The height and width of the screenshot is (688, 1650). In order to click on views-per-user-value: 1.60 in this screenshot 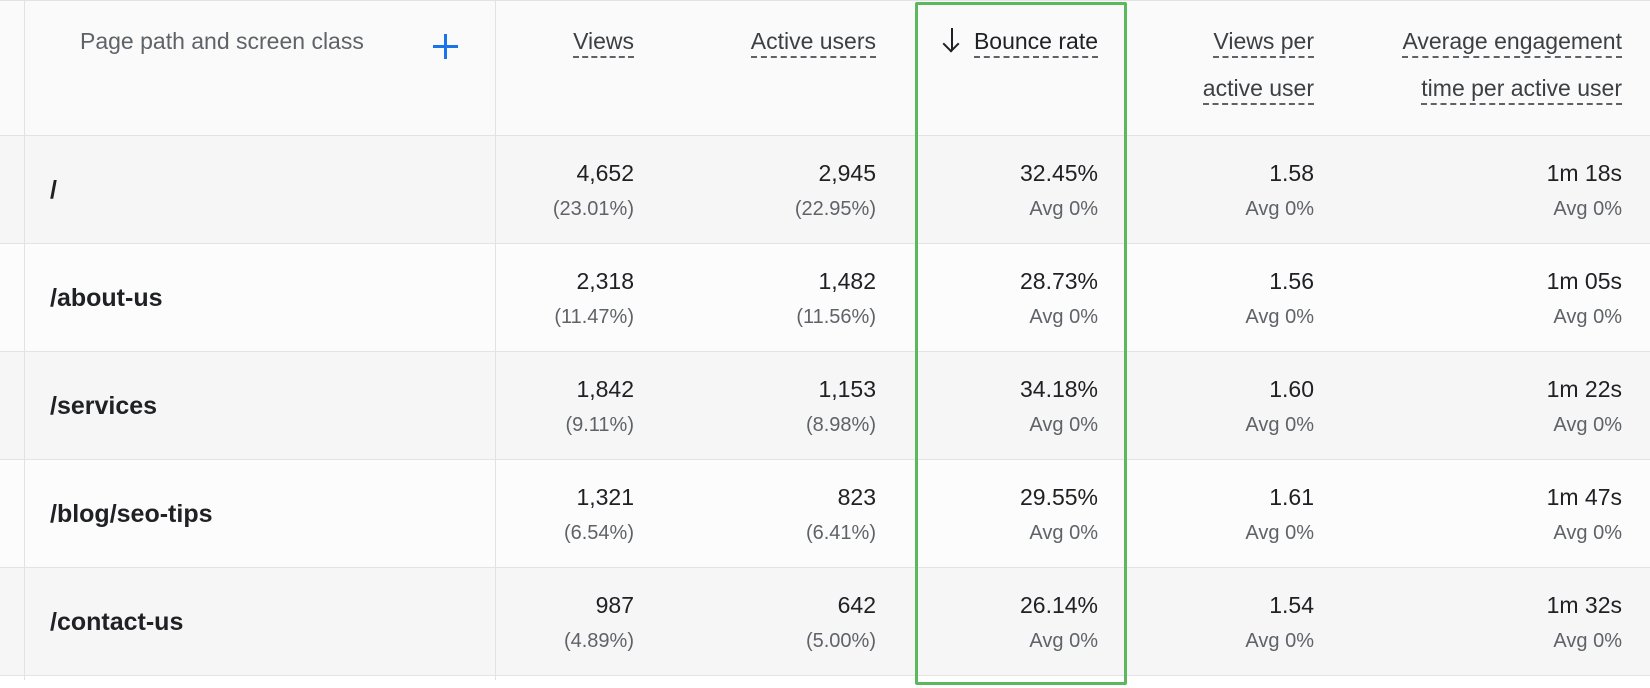, I will do `click(1291, 389)`.